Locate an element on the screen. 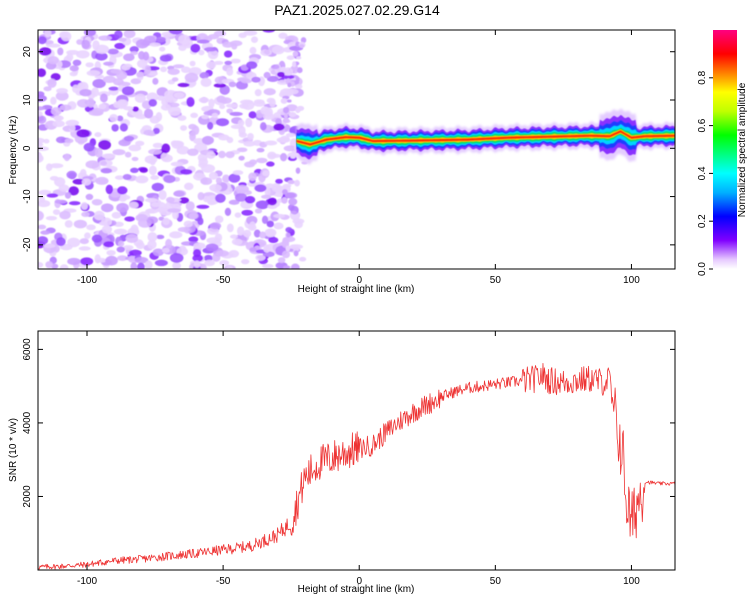 This screenshot has height=600, width=750. noise-region is located at coordinates (173, 149).